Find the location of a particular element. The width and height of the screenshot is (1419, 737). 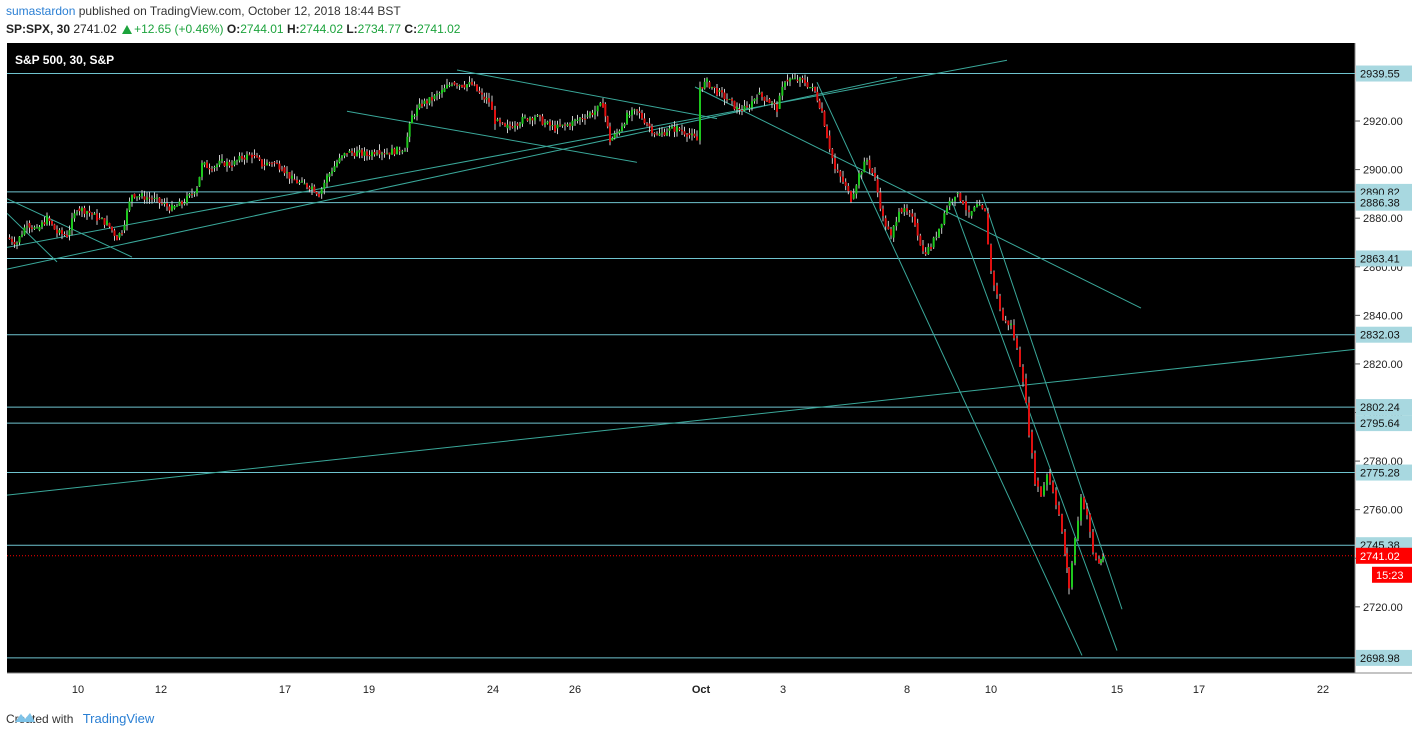

low-label: L: is located at coordinates (352, 29).